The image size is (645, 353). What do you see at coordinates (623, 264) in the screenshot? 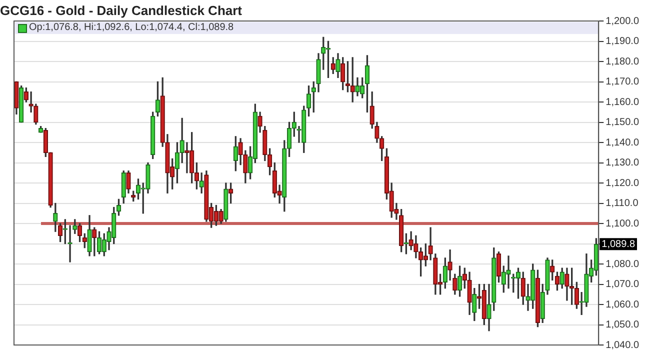
I see `y-tick-label: 1,080.0` at bounding box center [623, 264].